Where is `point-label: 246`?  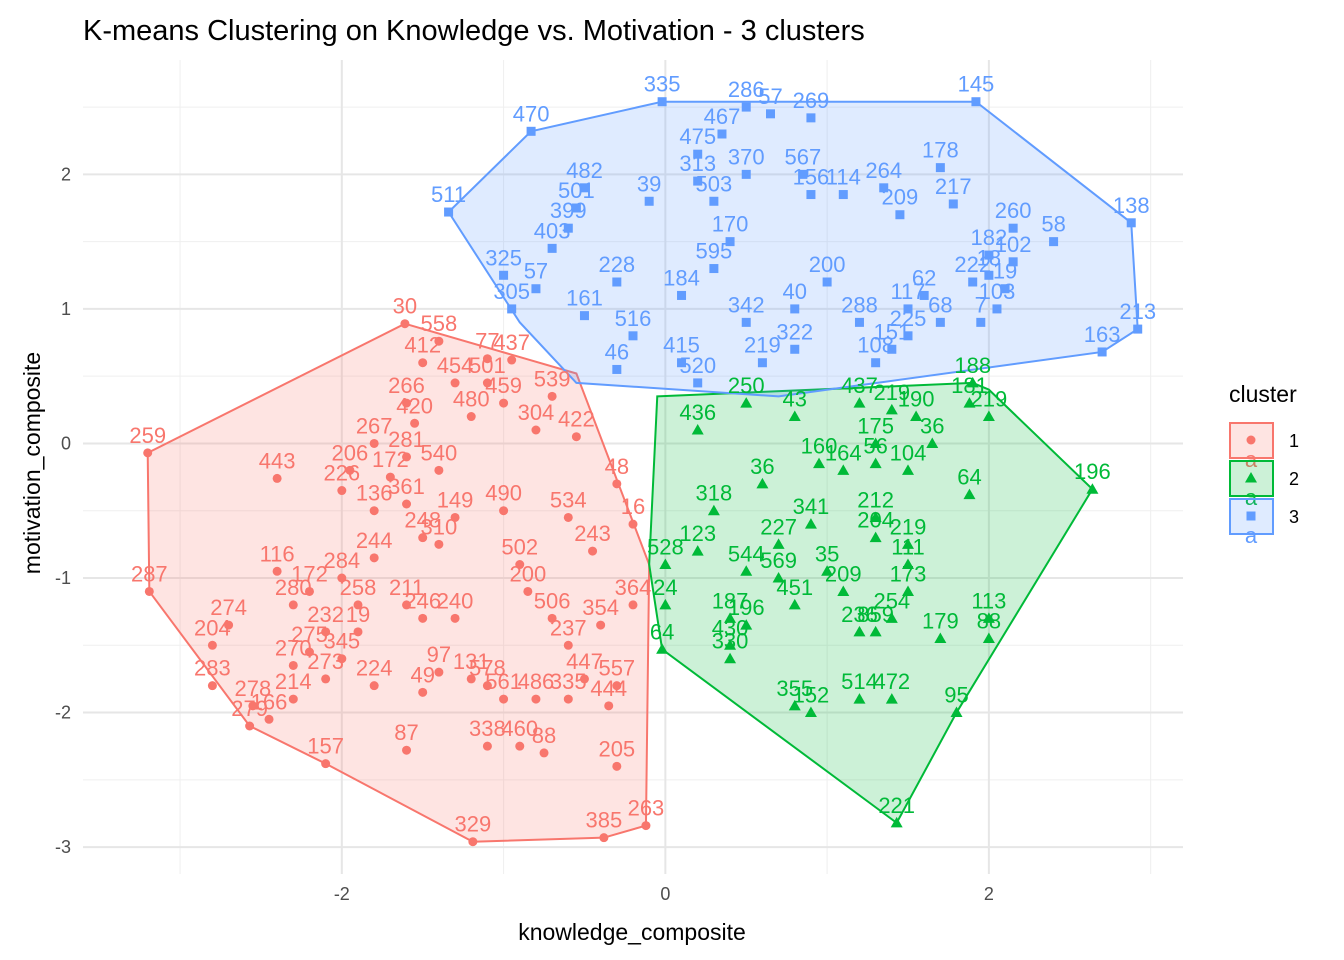 point-label: 246 is located at coordinates (422, 600).